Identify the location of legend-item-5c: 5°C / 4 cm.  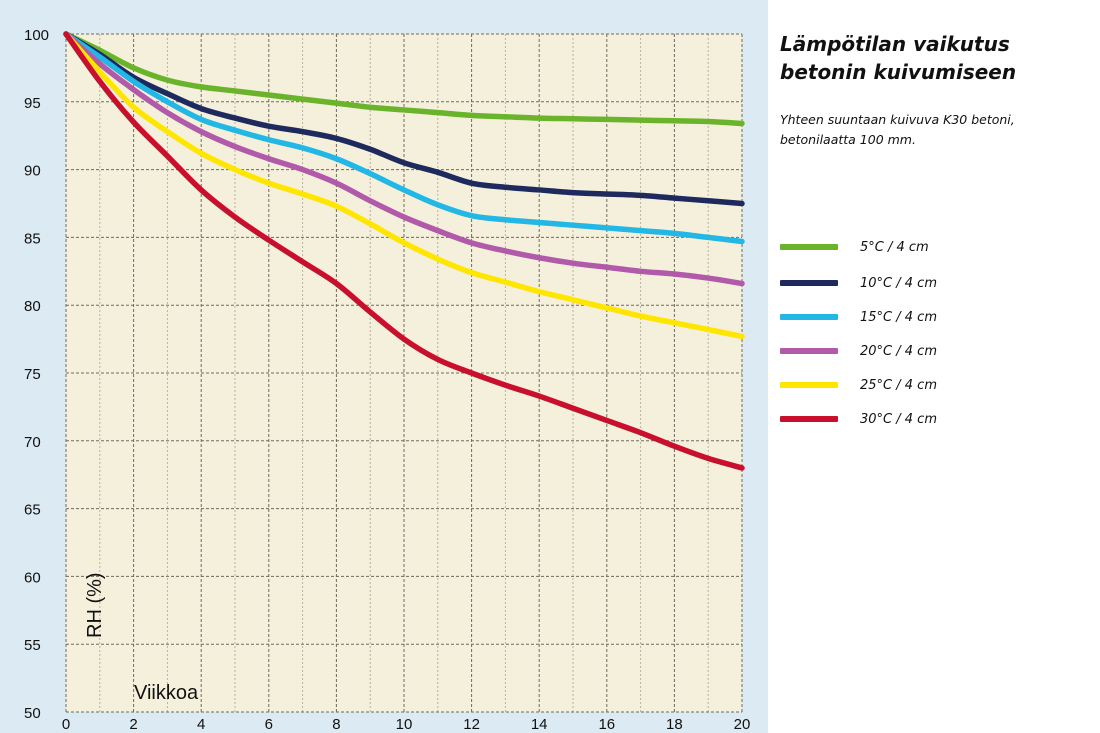
(858, 247).